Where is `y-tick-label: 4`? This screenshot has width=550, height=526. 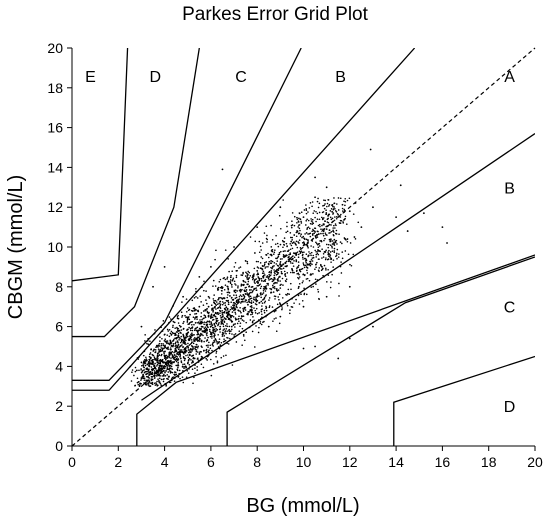
y-tick-label: 4 is located at coordinates (59, 366).